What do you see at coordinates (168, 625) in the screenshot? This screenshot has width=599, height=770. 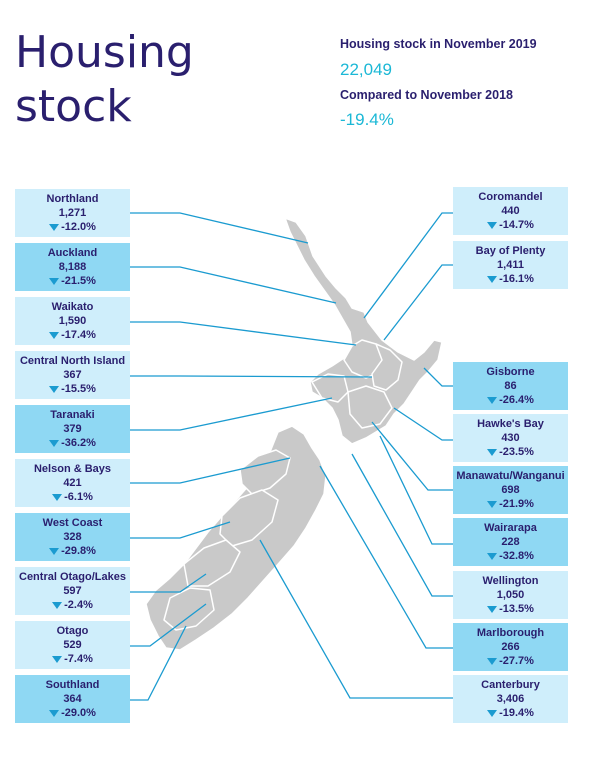 I see `leader-line-otago` at bounding box center [168, 625].